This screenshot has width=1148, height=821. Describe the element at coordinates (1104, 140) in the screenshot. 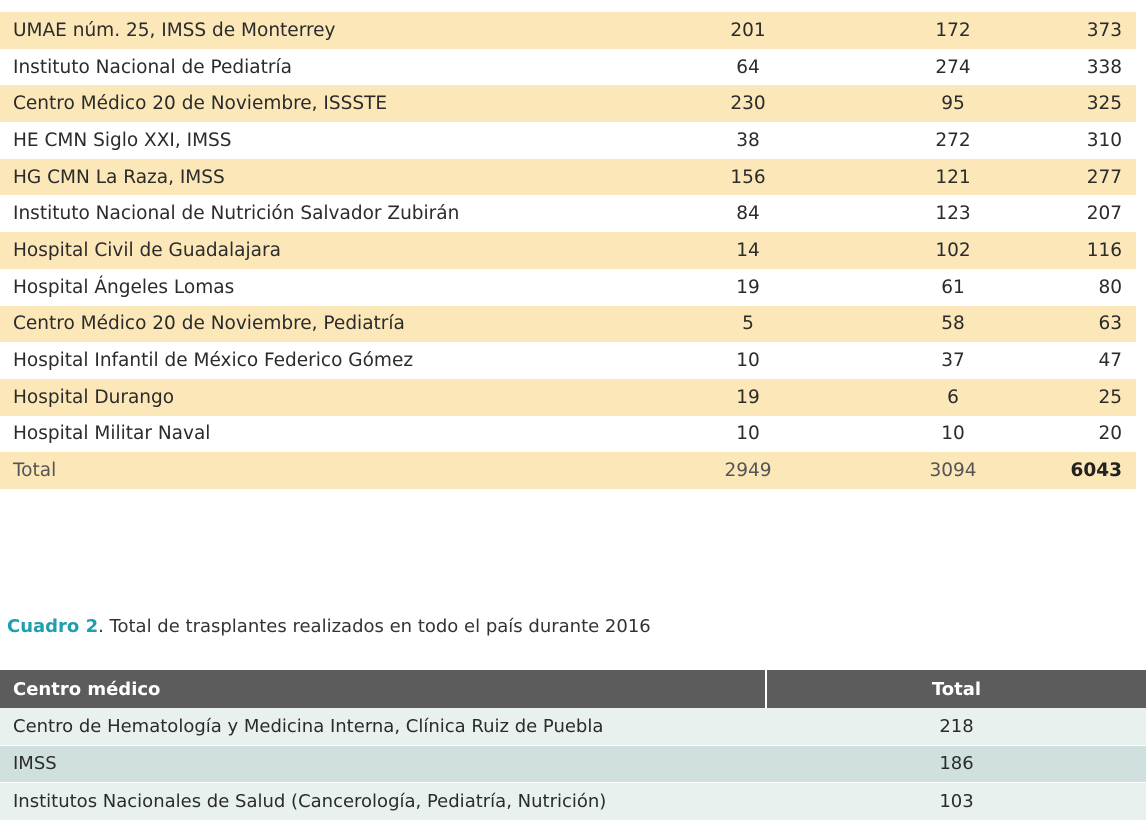

I see `value-total: 310` at that location.